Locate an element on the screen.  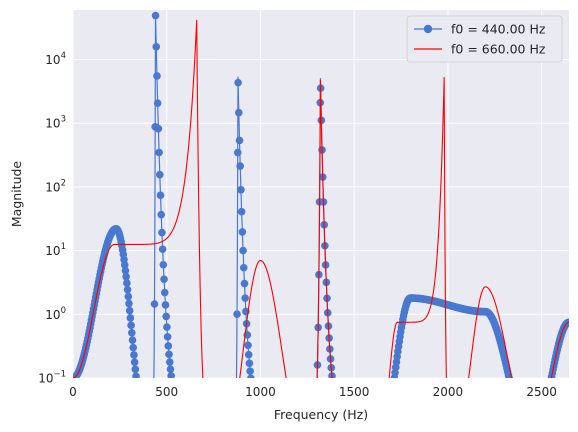
x-tick-label: 0 is located at coordinates (73, 392).